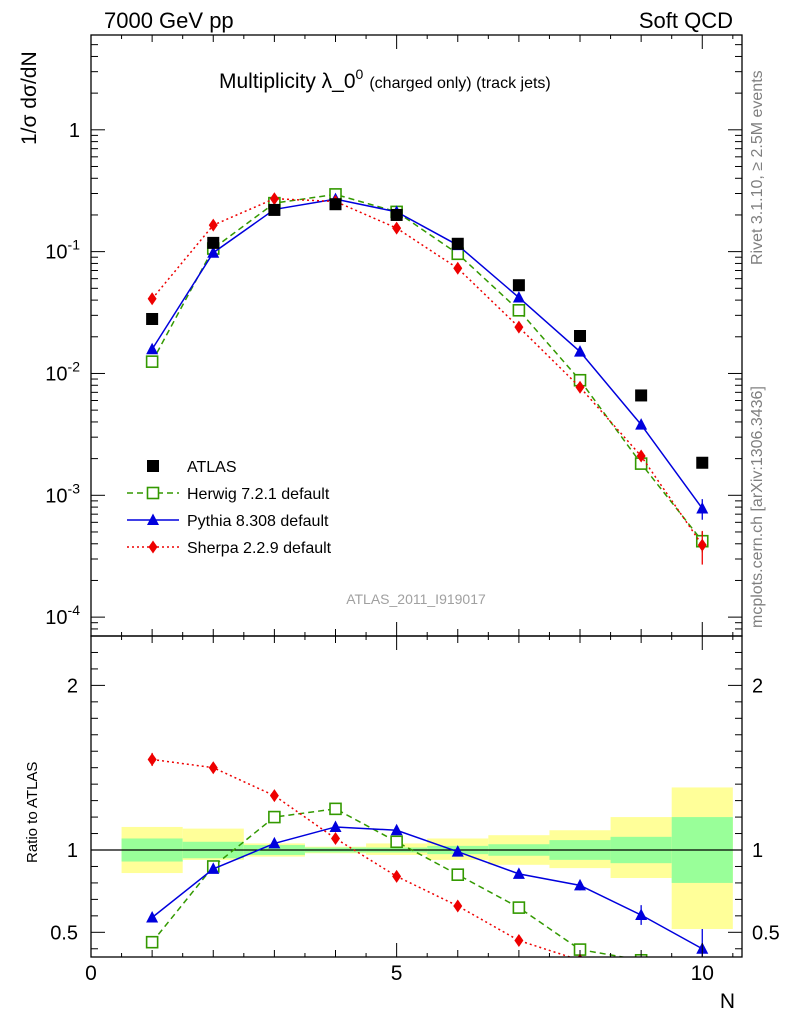  What do you see at coordinates (74, 131) in the screenshot?
I see `y-tick-label: 1` at bounding box center [74, 131].